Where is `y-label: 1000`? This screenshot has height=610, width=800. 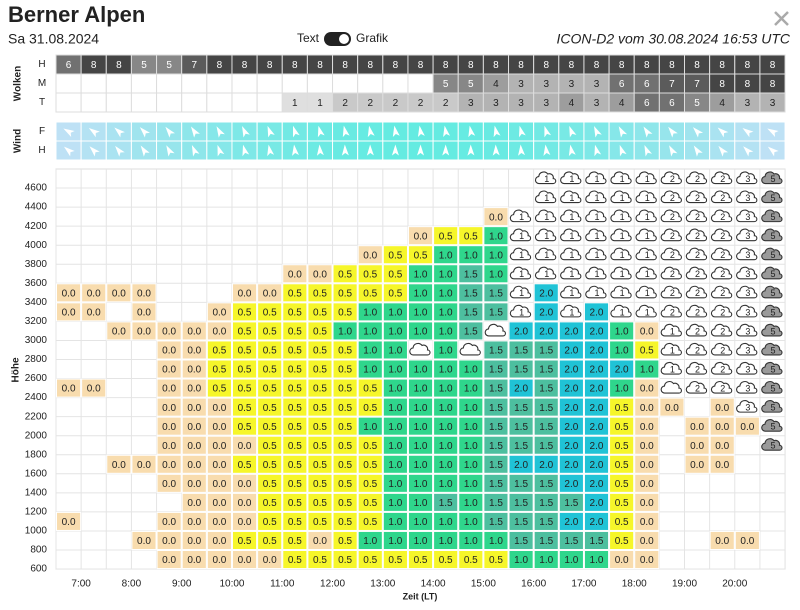 y-label: 1000 is located at coordinates (36, 531).